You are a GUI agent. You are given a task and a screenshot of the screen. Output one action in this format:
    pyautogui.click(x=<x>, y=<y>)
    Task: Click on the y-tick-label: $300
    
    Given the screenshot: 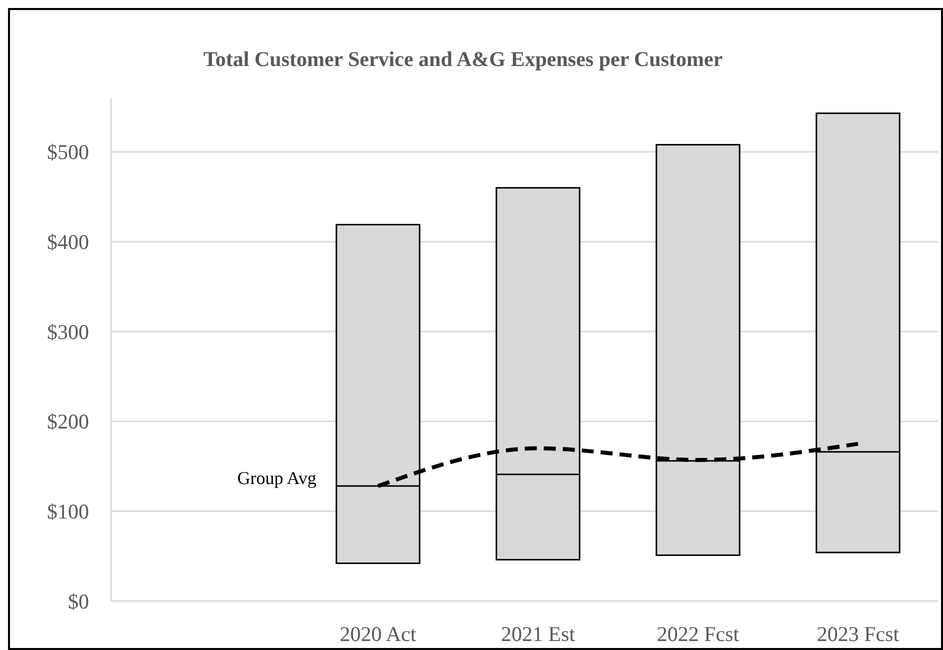 What is the action you would take?
    pyautogui.click(x=68, y=332)
    